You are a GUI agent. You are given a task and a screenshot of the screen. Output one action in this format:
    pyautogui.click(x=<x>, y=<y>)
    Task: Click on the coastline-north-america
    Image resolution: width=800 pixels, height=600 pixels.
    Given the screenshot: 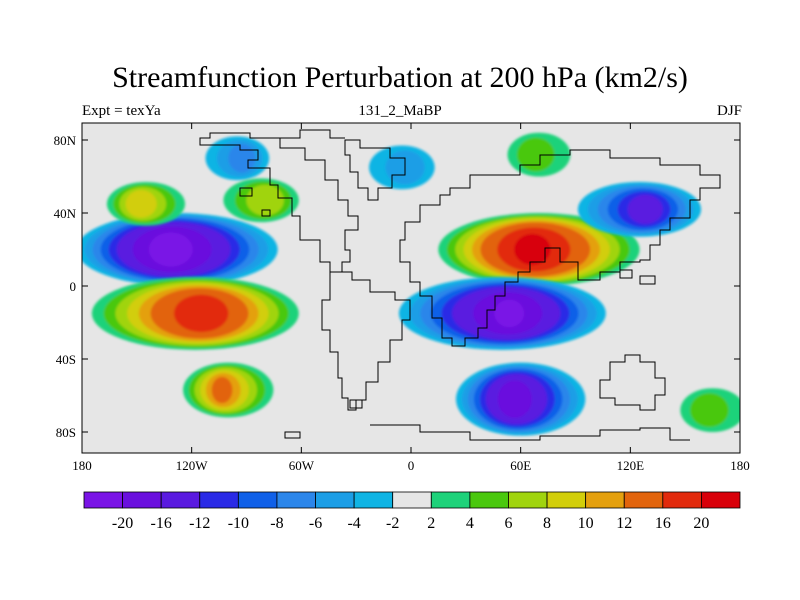 What is the action you would take?
    pyautogui.click(x=279, y=202)
    